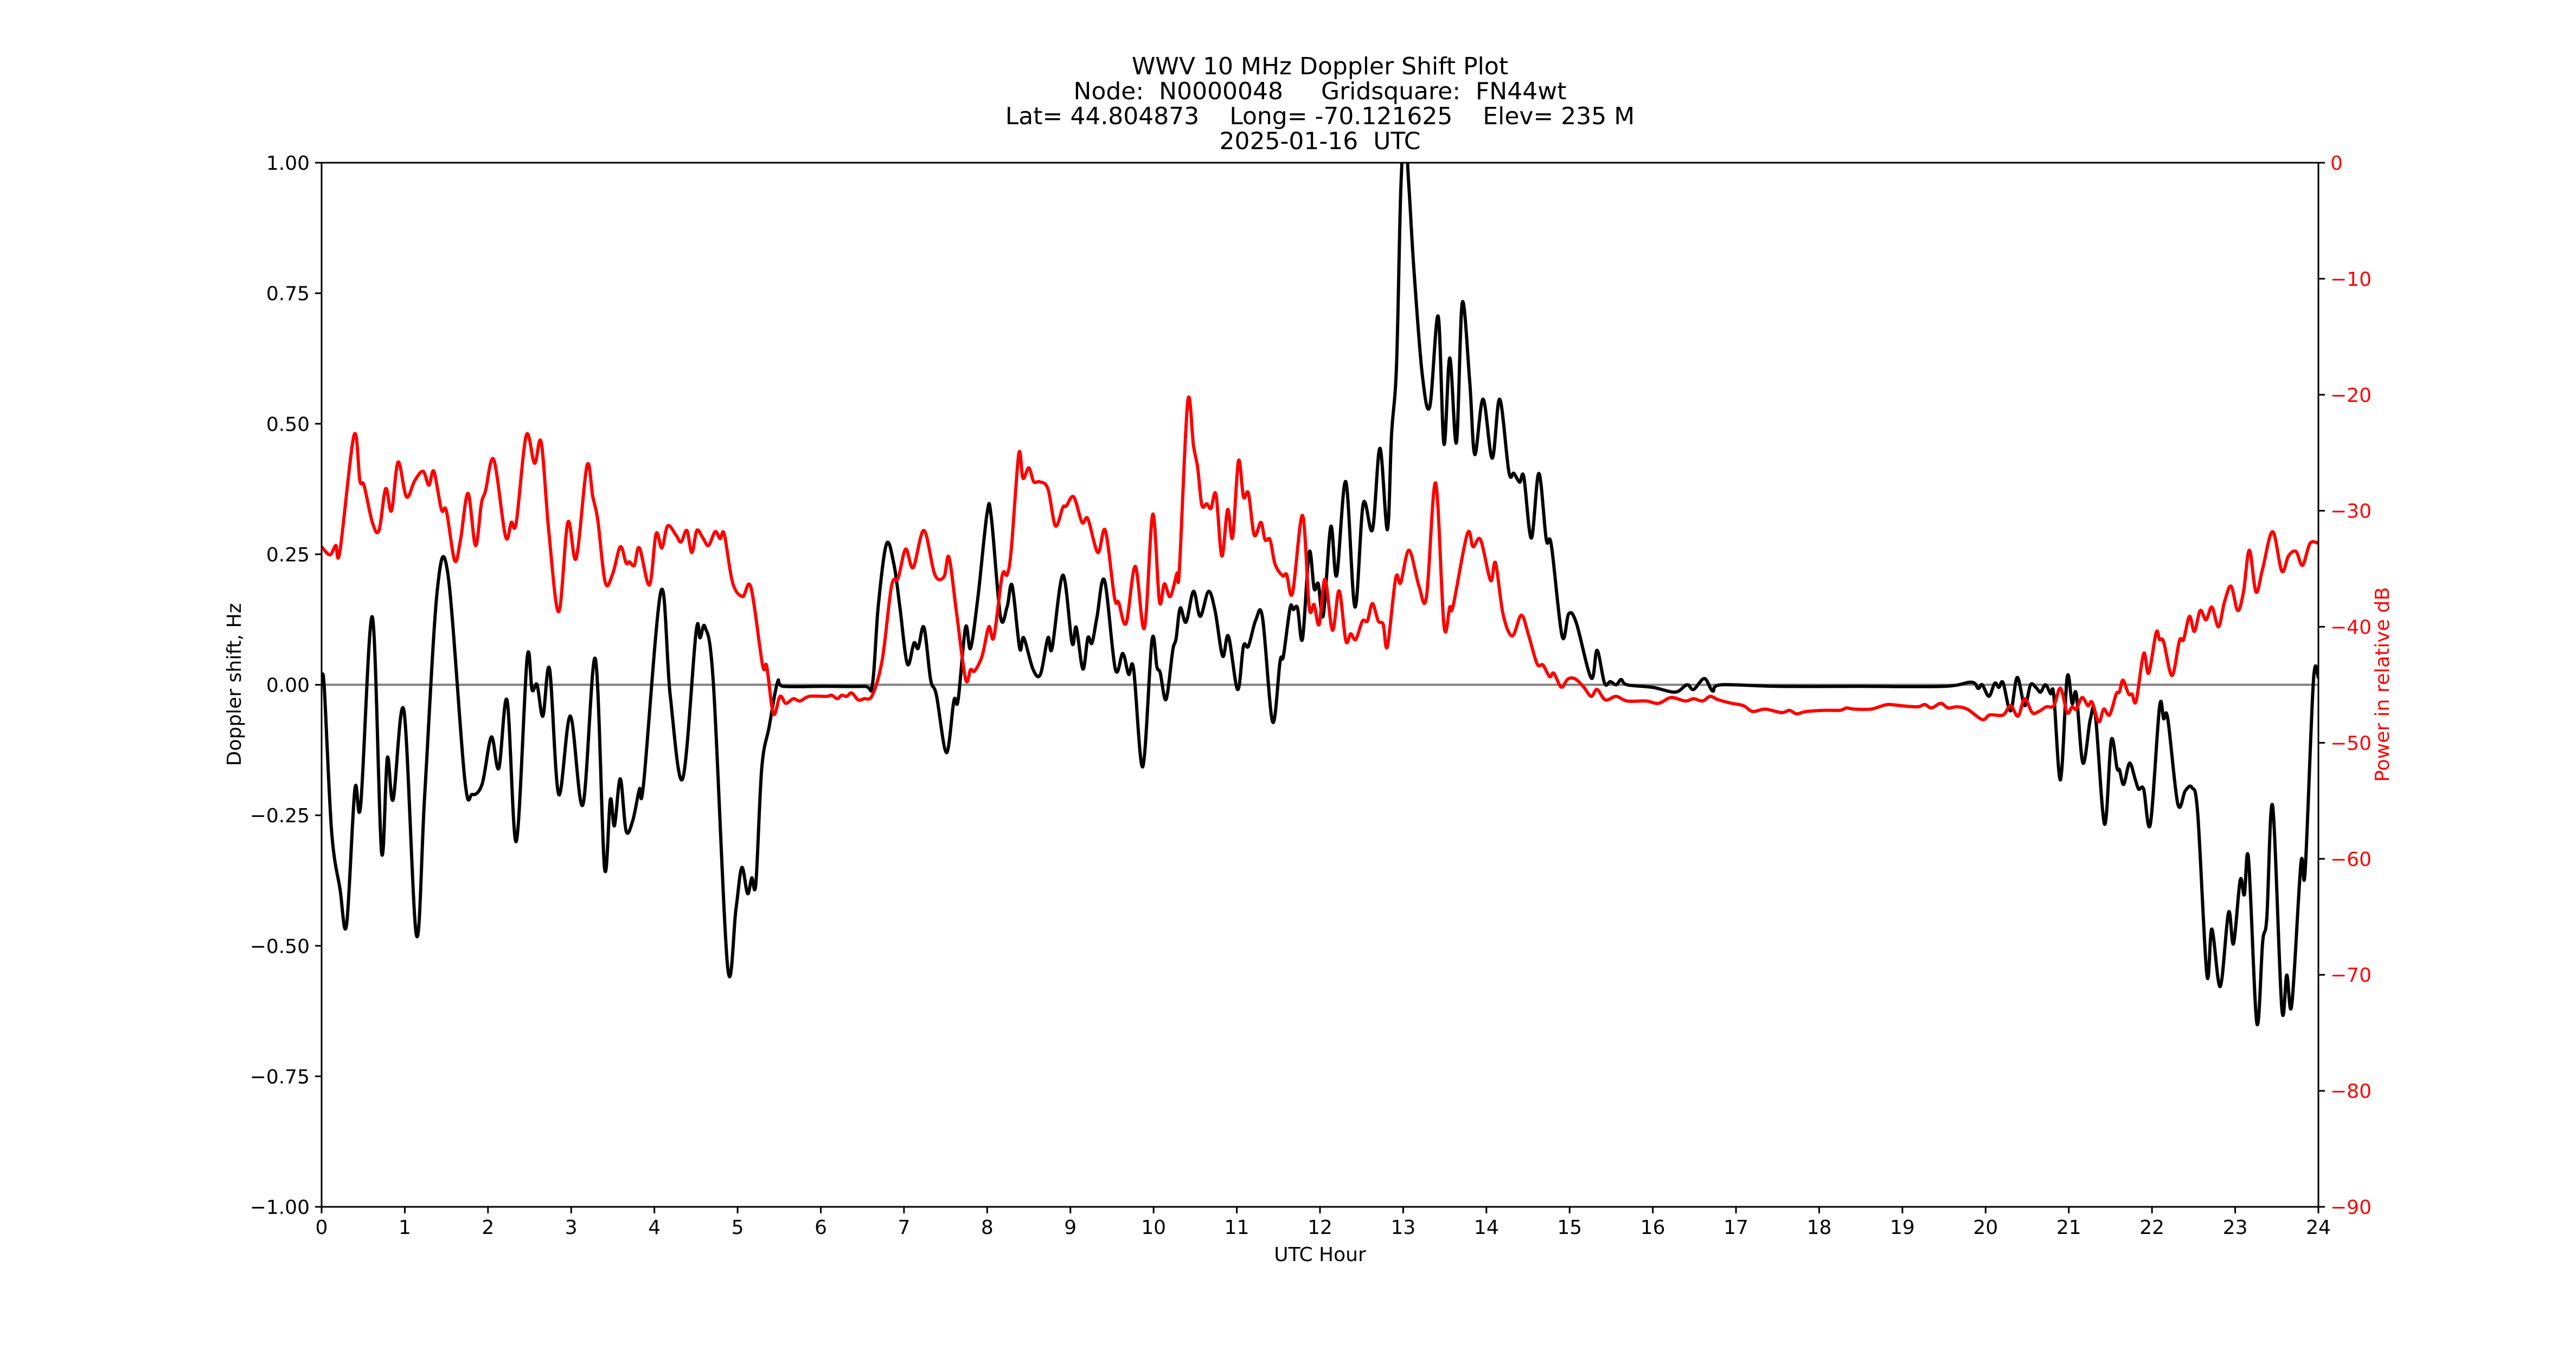 The image size is (2576, 1356). Describe the element at coordinates (488, 1228) in the screenshot. I see `x-tick-label: 2` at that location.